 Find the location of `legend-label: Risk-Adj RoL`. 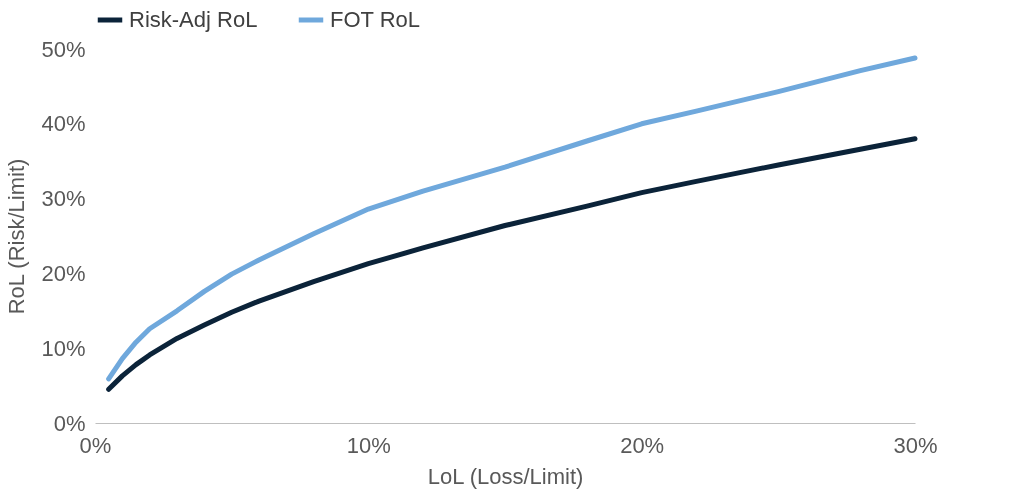

legend-label: Risk-Adj RoL is located at coordinates (193, 19).